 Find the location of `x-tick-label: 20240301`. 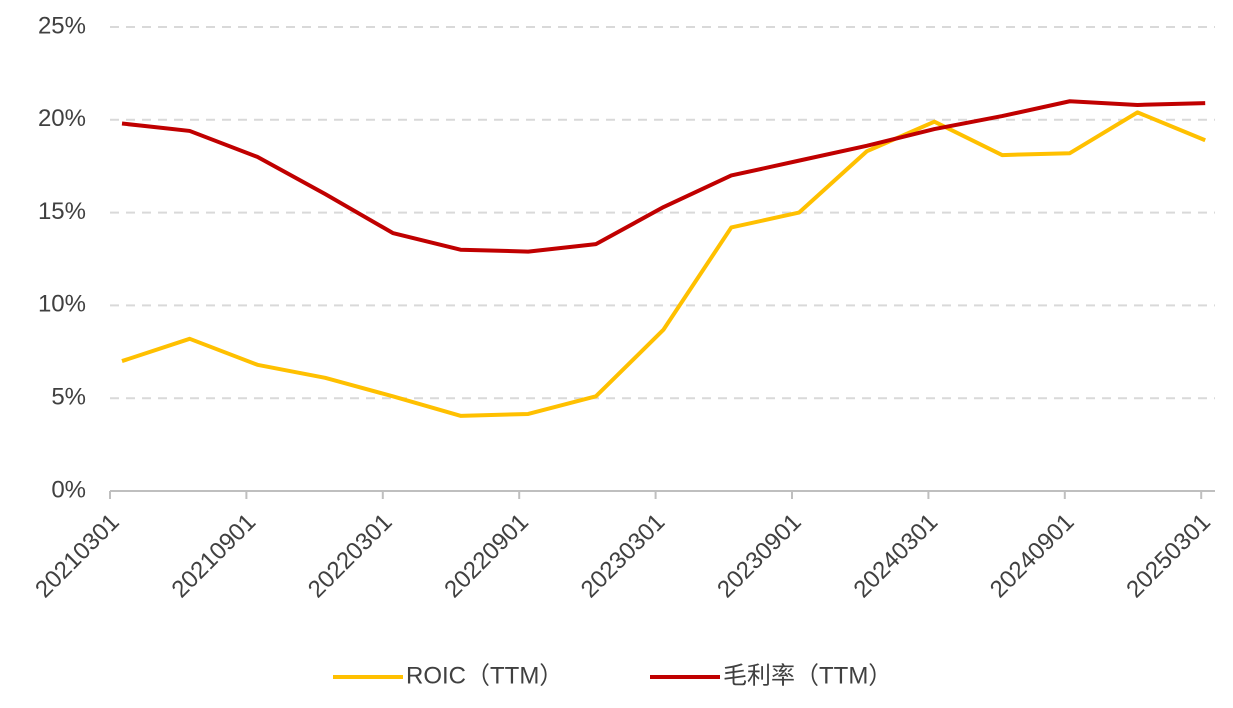

x-tick-label: 20240301 is located at coordinates (896, 556).